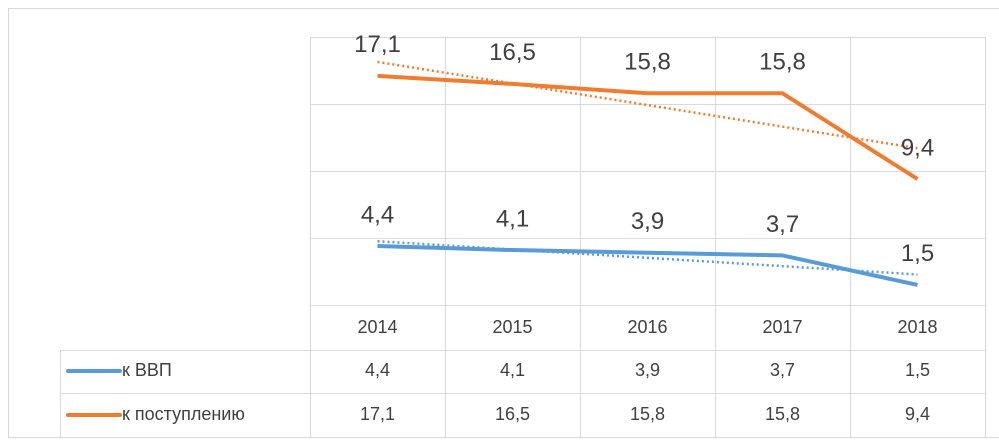 This screenshot has height=446, width=999. What do you see at coordinates (377, 327) in the screenshot?
I see `x-tick-label: 2014` at bounding box center [377, 327].